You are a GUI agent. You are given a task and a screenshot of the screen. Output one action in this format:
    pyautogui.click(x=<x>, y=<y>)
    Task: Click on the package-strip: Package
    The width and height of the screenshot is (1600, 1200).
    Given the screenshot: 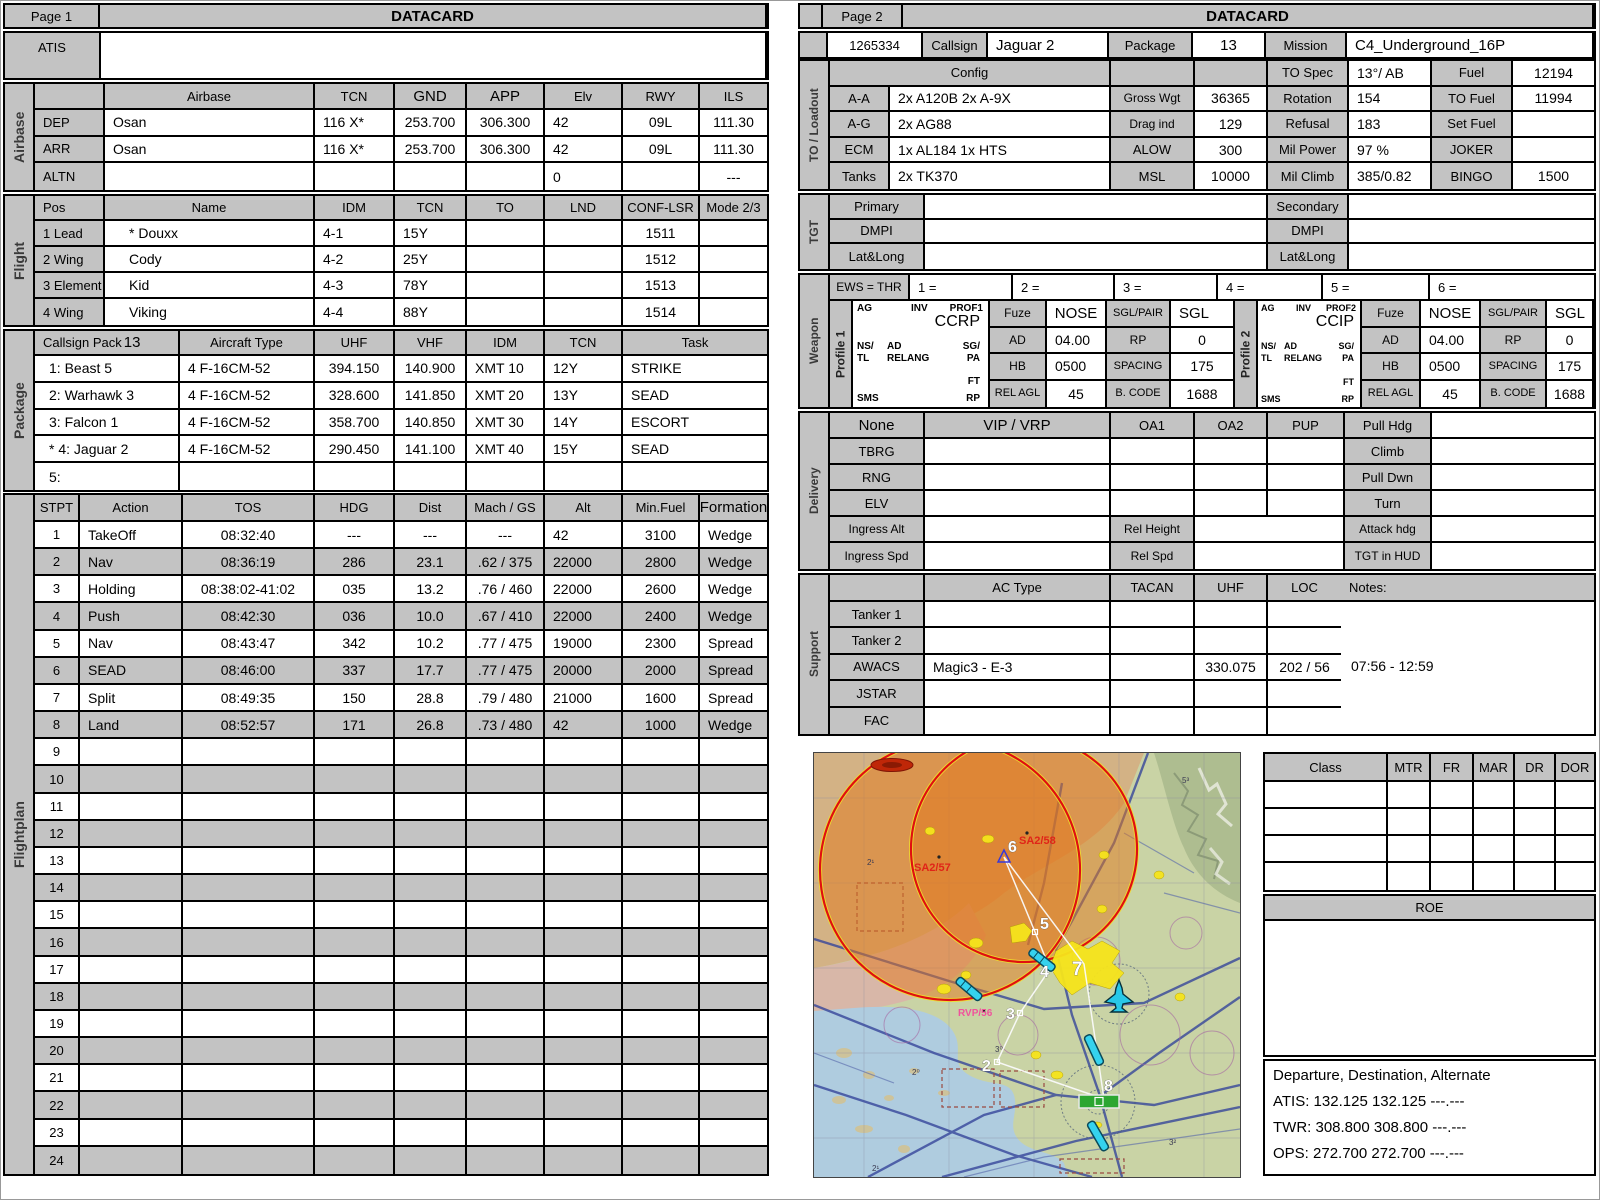 What is the action you would take?
    pyautogui.click(x=20, y=410)
    